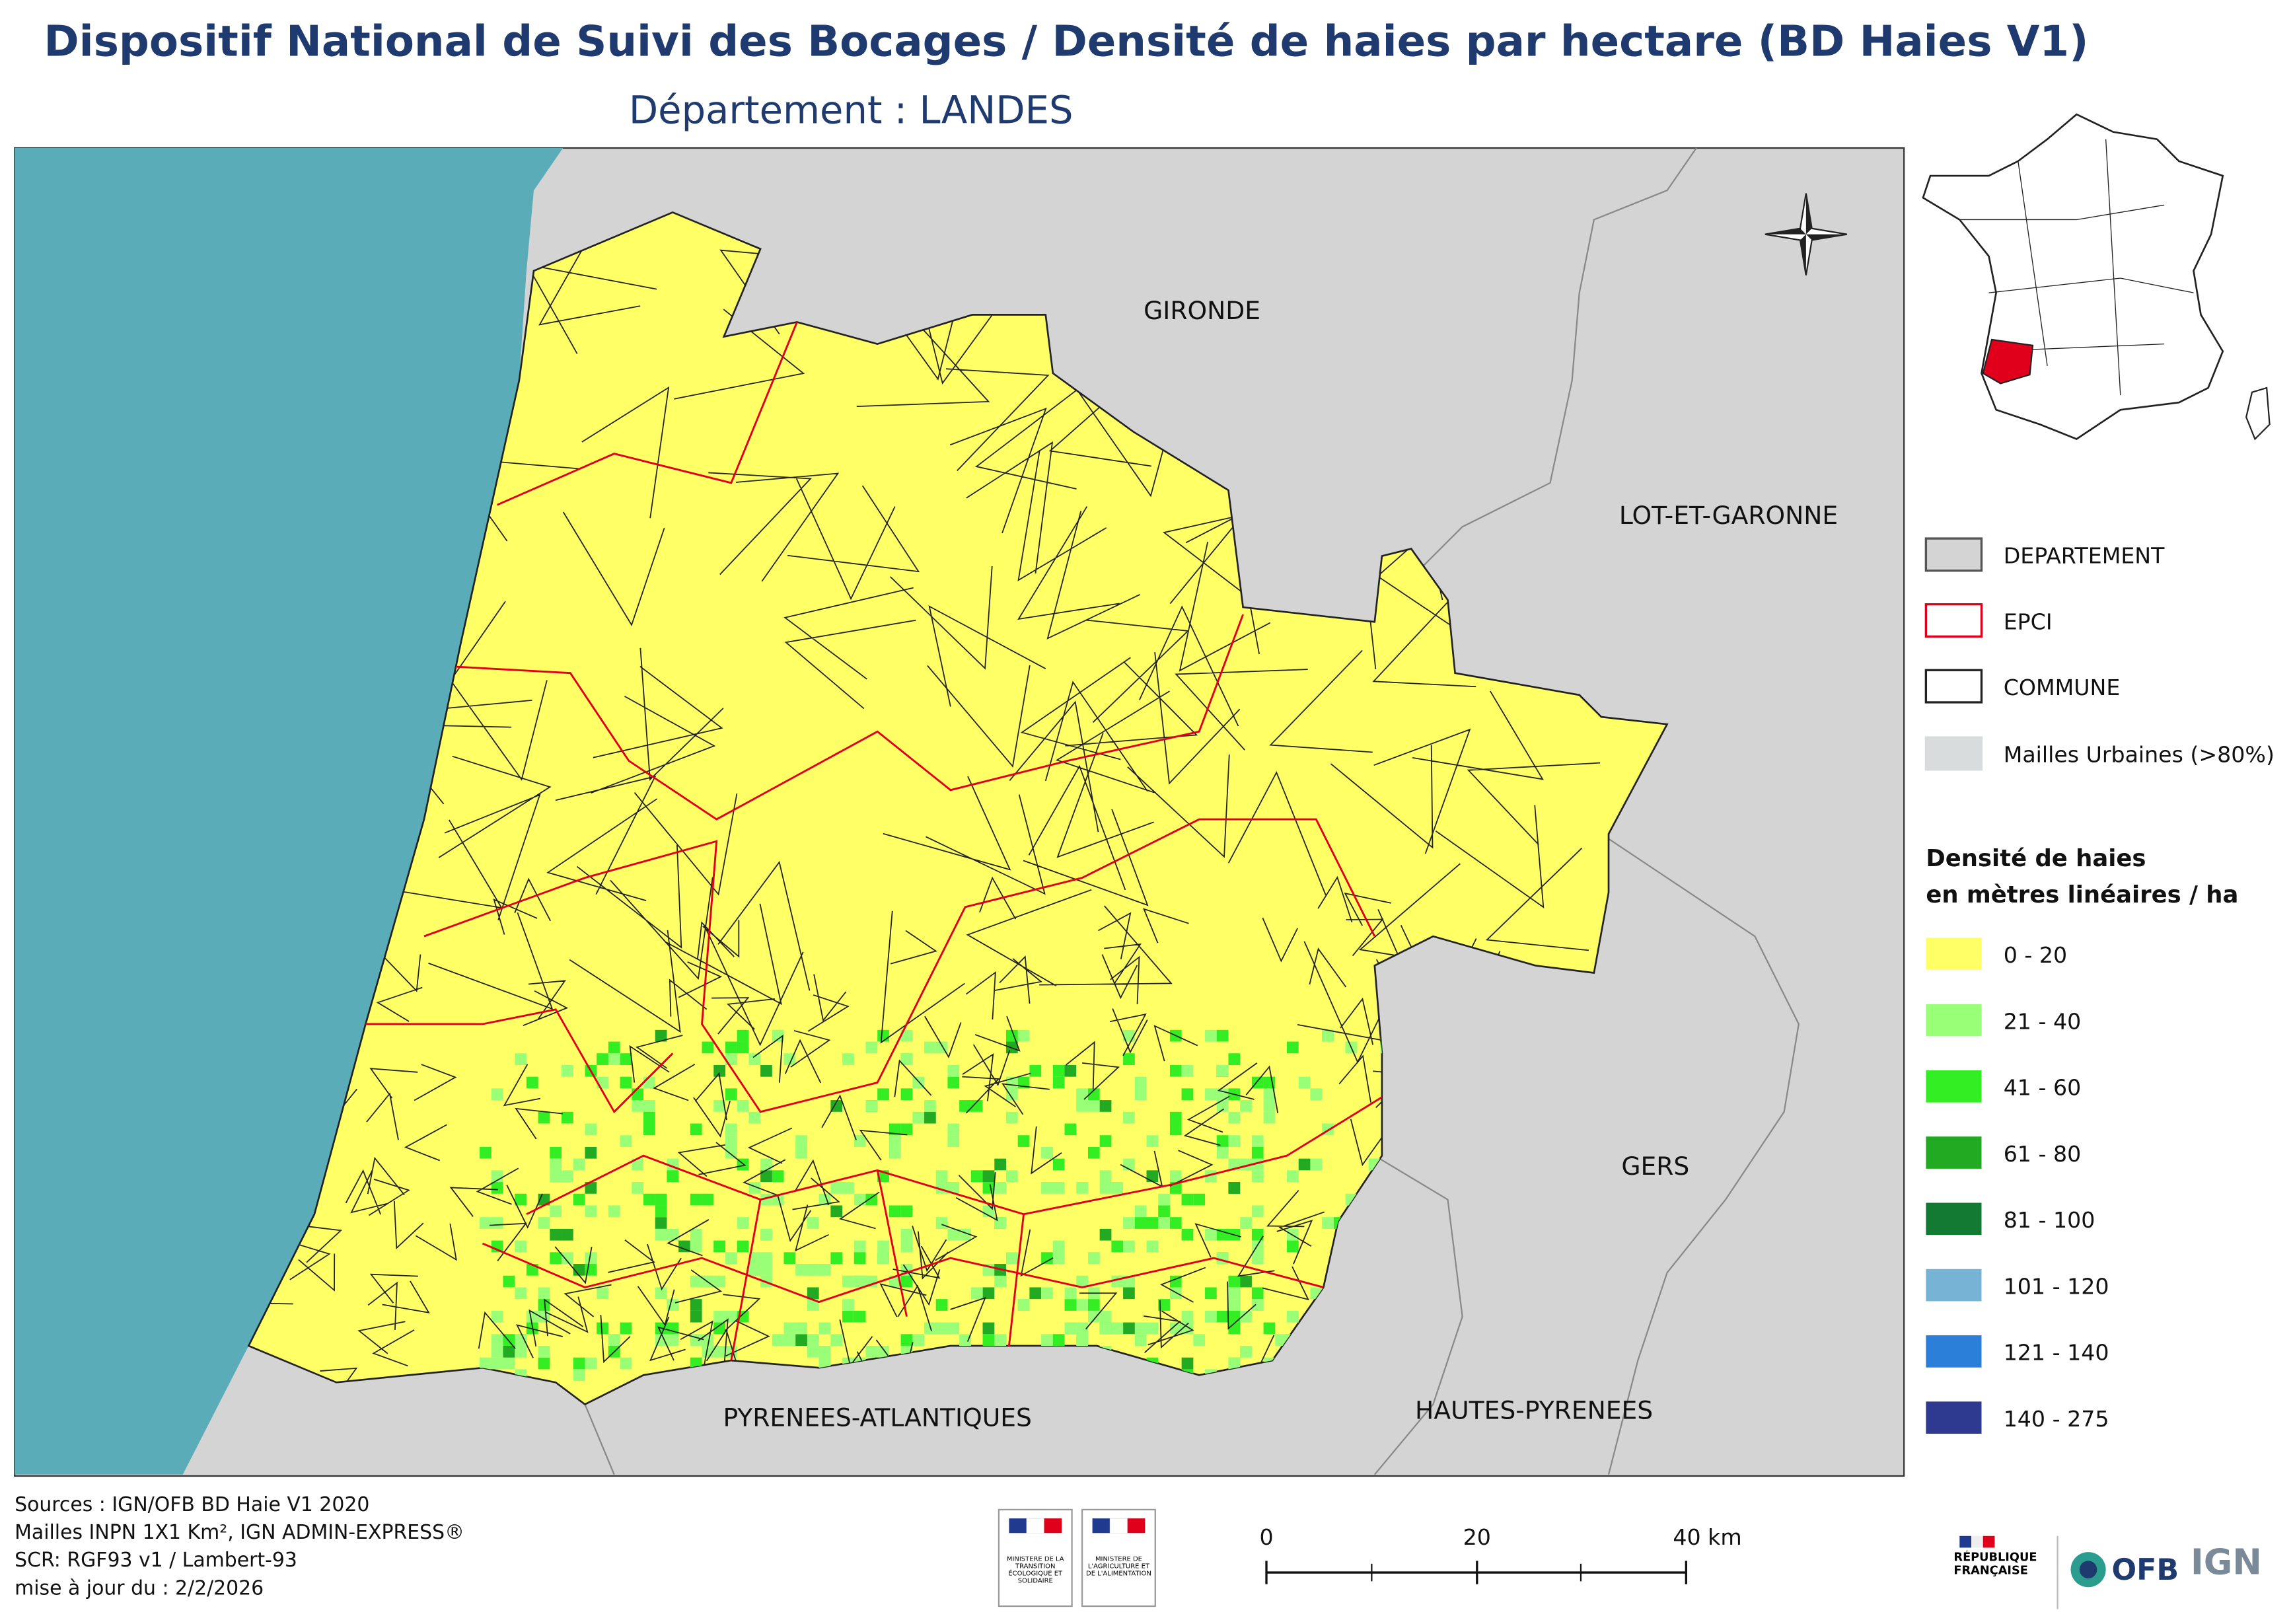 This screenshot has width=2293, height=1624. What do you see at coordinates (239, 1533) in the screenshot?
I see `source-line: Mailles INPN 1X1 Km², IGN ADMIN-EXPRESS®` at bounding box center [239, 1533].